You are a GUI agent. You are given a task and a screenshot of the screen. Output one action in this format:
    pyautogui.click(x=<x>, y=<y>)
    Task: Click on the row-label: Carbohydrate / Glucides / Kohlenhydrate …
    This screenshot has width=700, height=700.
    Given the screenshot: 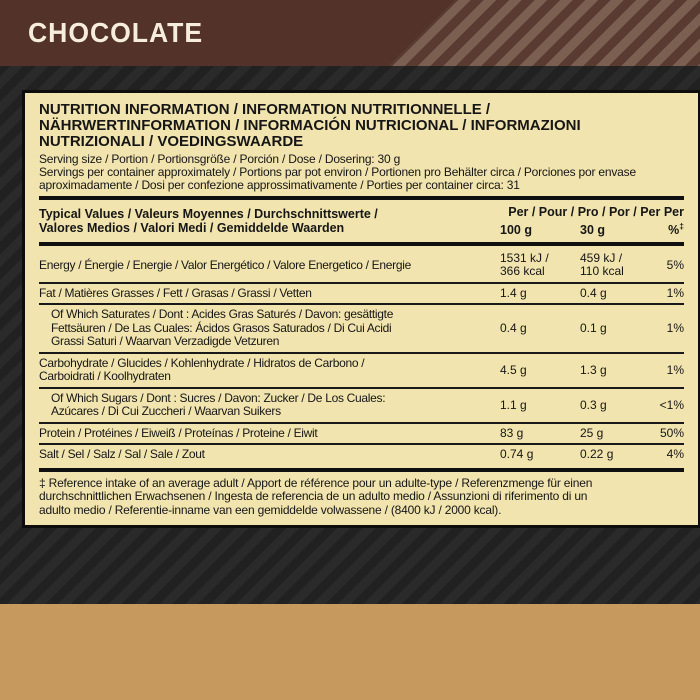 What is the action you would take?
    pyautogui.click(x=202, y=369)
    